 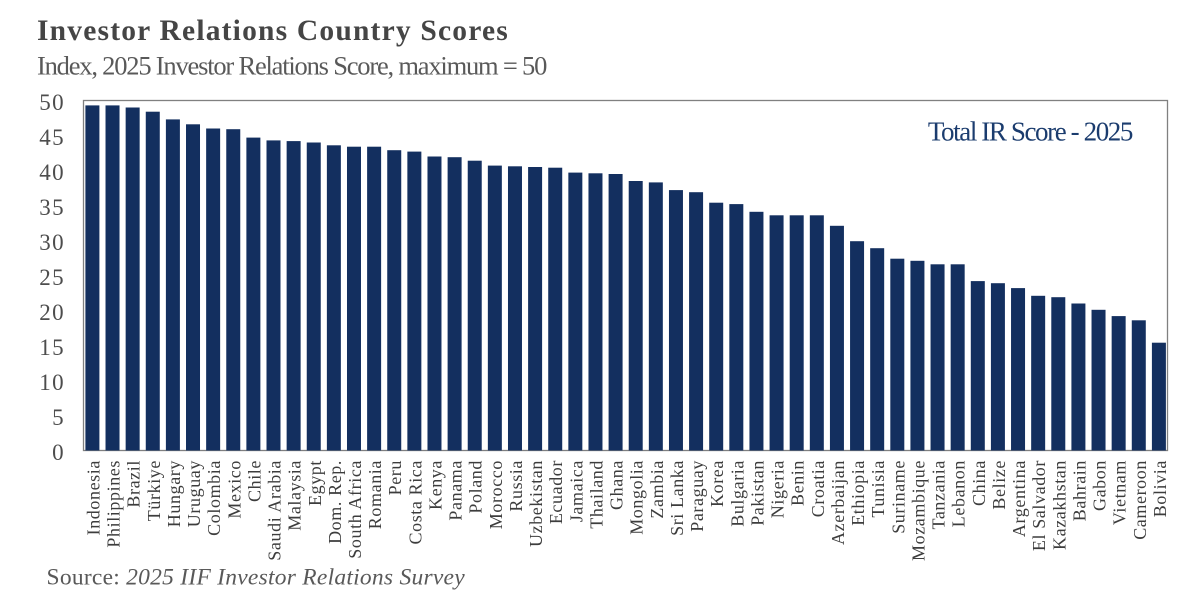 What do you see at coordinates (114, 504) in the screenshot?
I see `svg-text: Philippines` at bounding box center [114, 504].